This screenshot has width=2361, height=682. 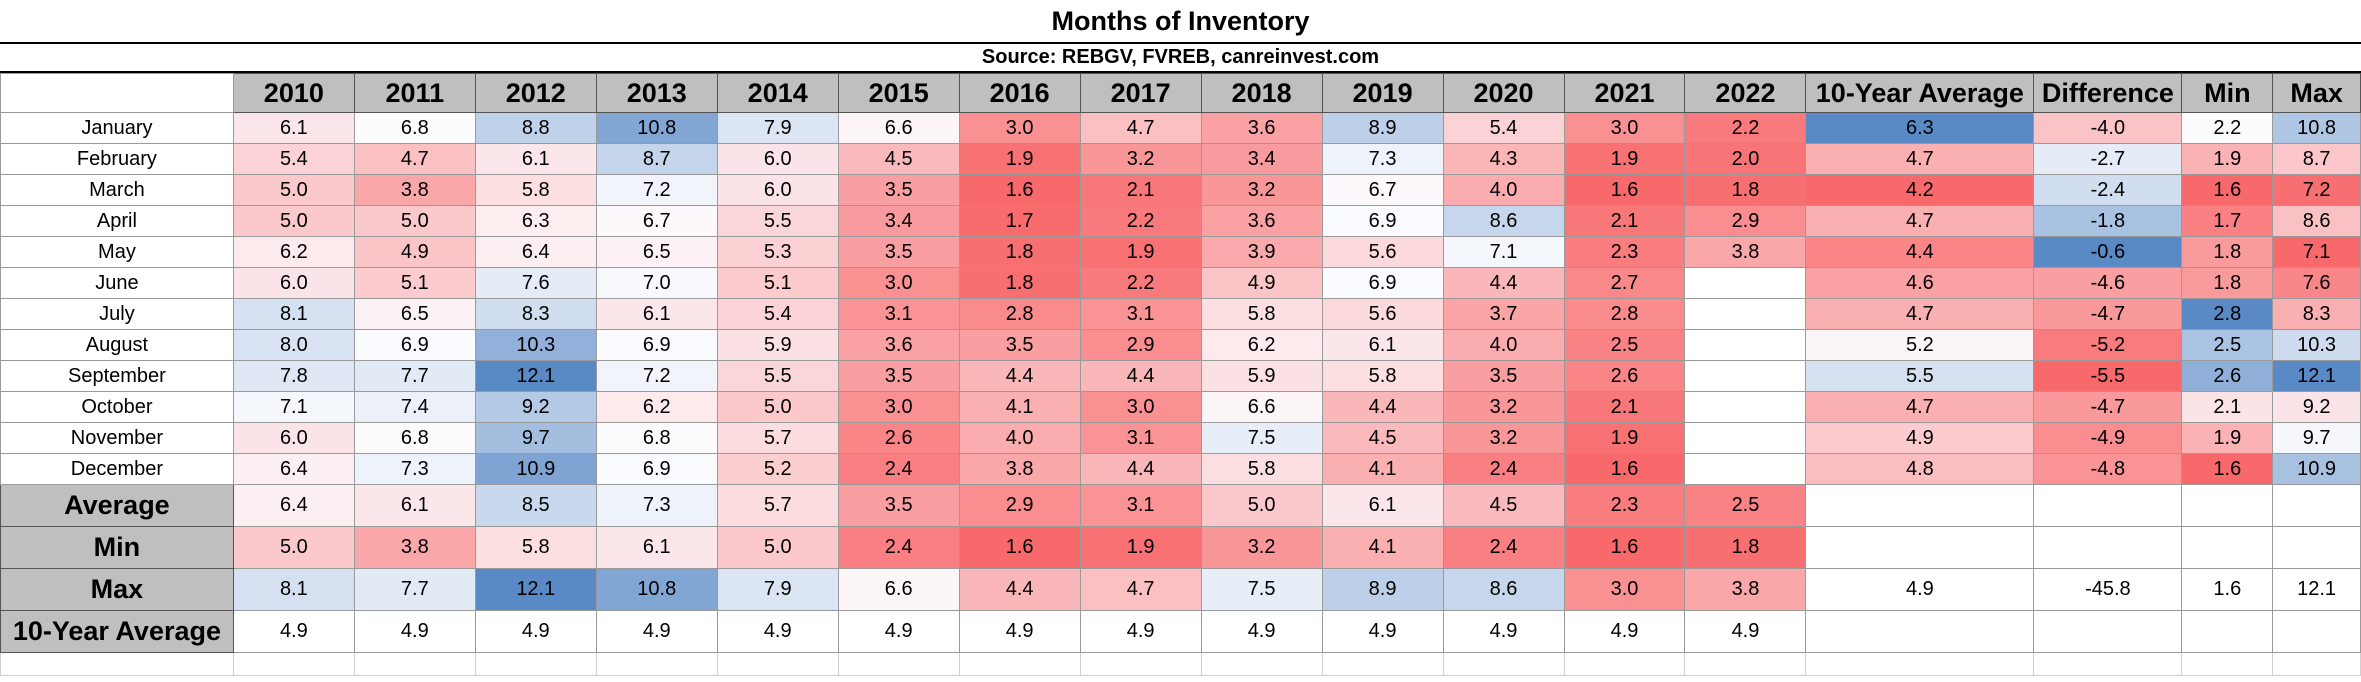 I want to click on value-cell: 10.9, so click(x=535, y=469).